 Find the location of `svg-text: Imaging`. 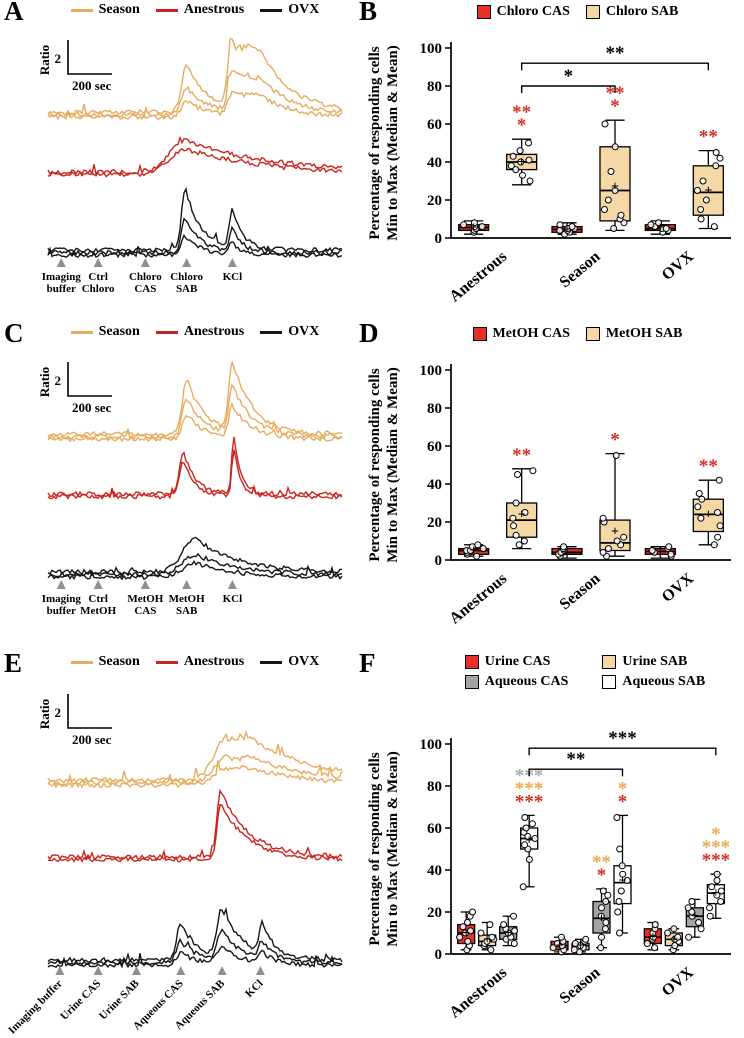

svg-text: Imaging is located at coordinates (62, 599).